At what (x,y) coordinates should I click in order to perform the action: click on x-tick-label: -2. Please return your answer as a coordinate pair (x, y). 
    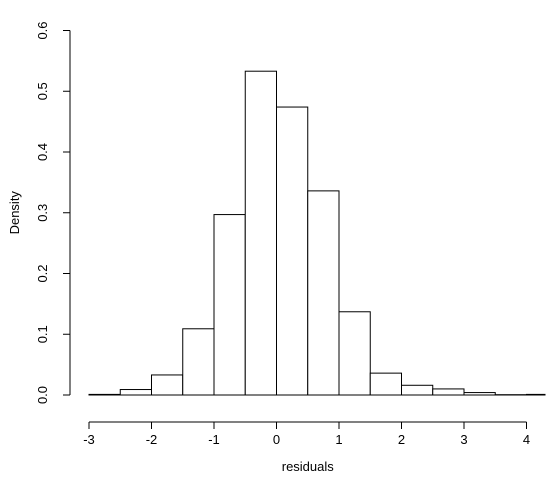
    Looking at the image, I should click on (152, 439).